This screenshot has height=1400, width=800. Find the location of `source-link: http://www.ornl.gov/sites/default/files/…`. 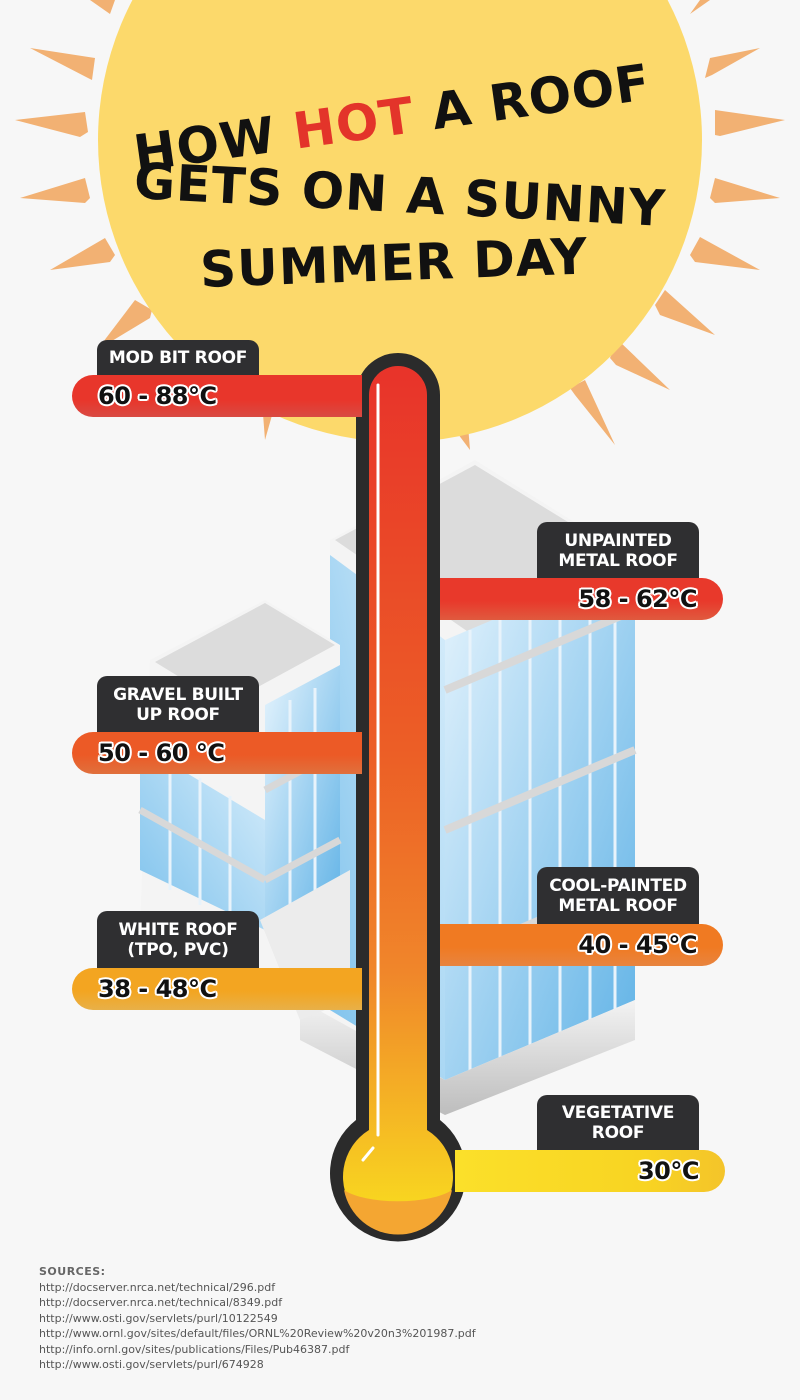

source-link: http://www.ornl.gov/sites/default/files/… is located at coordinates (257, 1333).